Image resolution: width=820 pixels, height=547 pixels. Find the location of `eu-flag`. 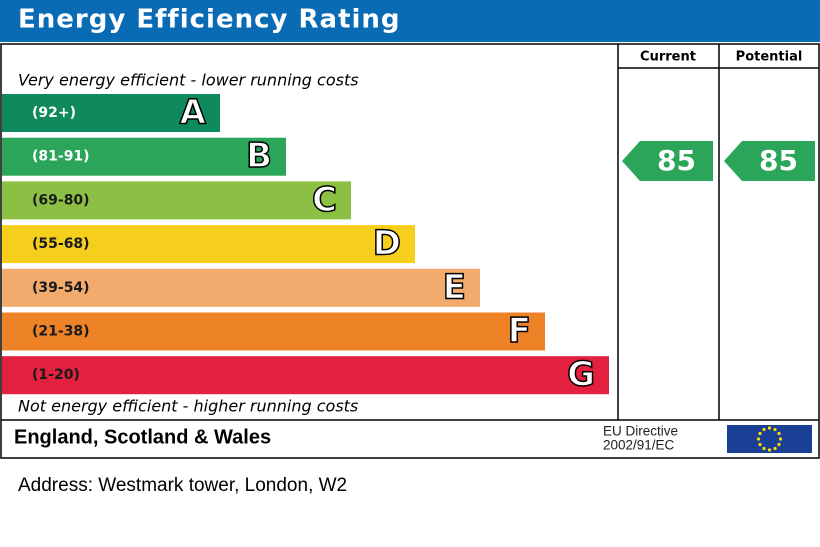

eu-flag is located at coordinates (769, 439).